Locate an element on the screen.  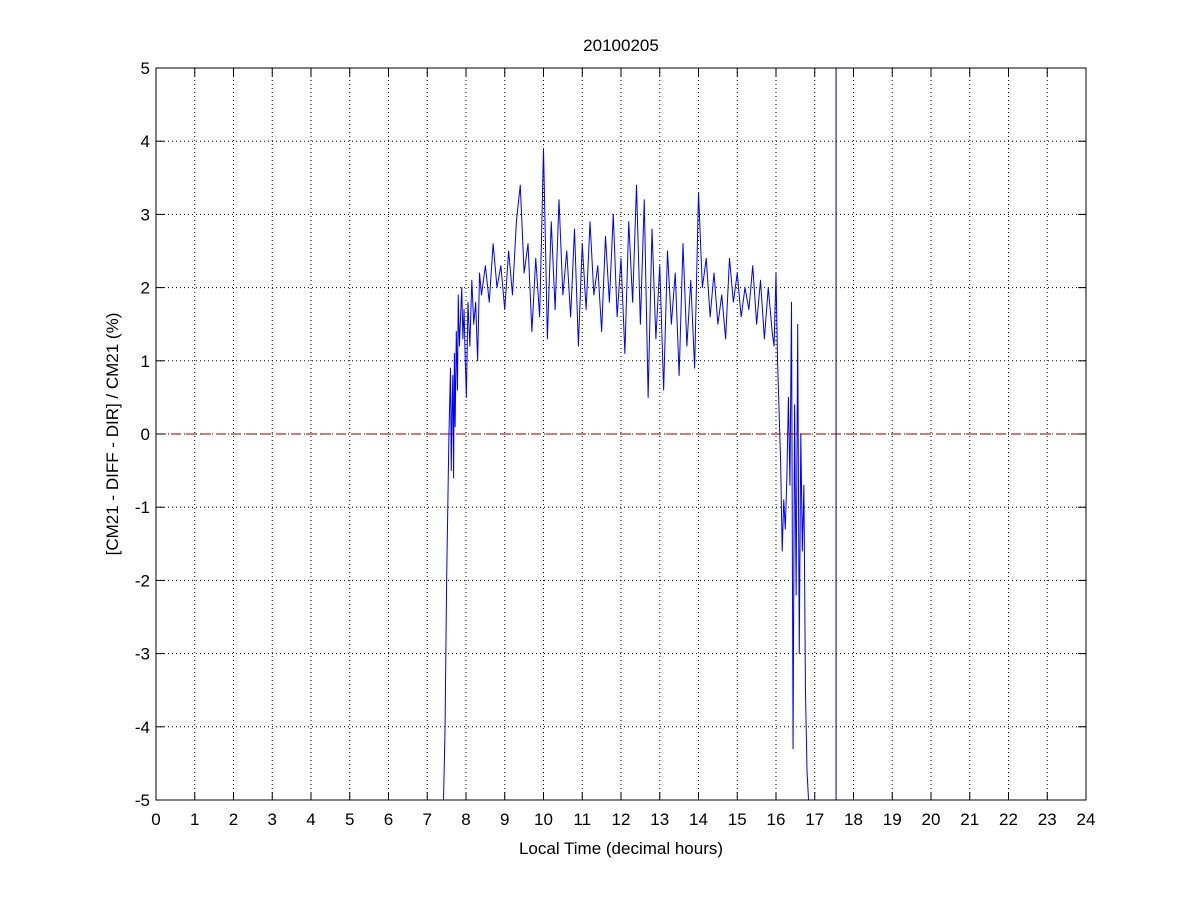
x-axis-label: Local Time (decimal hours) is located at coordinates (621, 848).